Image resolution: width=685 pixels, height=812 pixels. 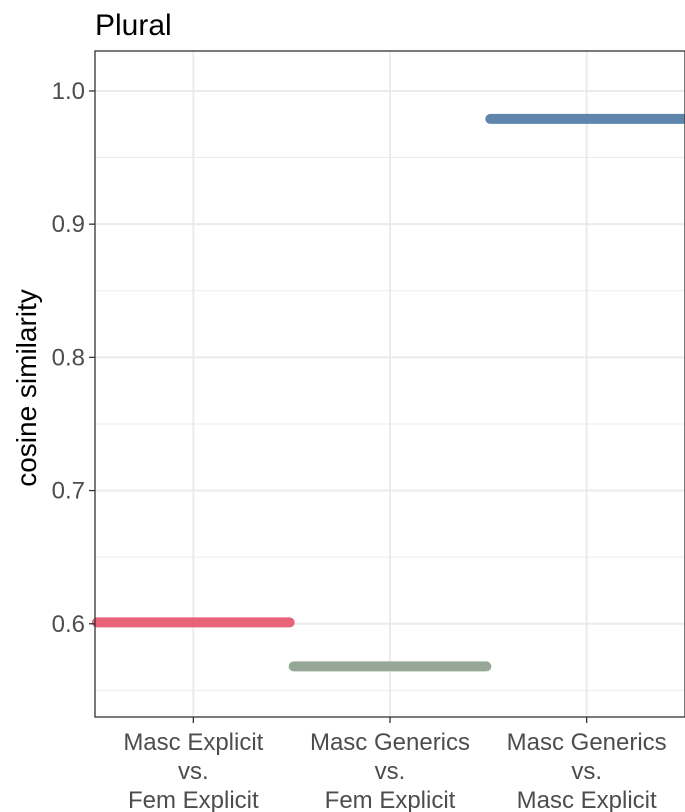 I want to click on y-tick-label: 0.9, so click(x=68, y=224).